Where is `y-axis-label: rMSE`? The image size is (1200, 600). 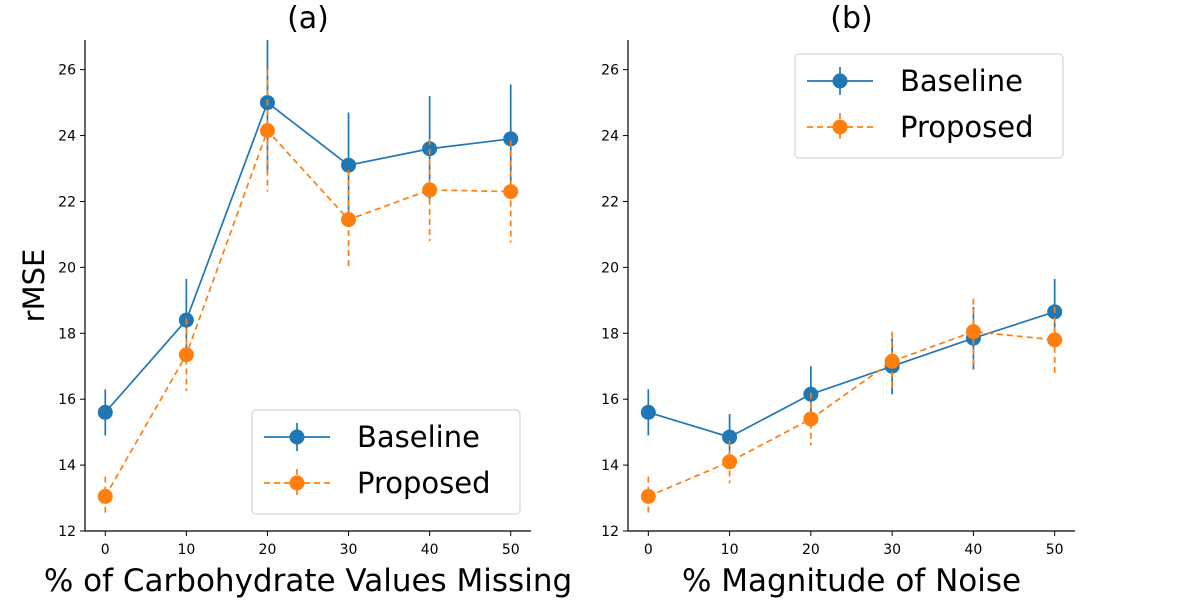 y-axis-label: rMSE is located at coordinates (34, 286).